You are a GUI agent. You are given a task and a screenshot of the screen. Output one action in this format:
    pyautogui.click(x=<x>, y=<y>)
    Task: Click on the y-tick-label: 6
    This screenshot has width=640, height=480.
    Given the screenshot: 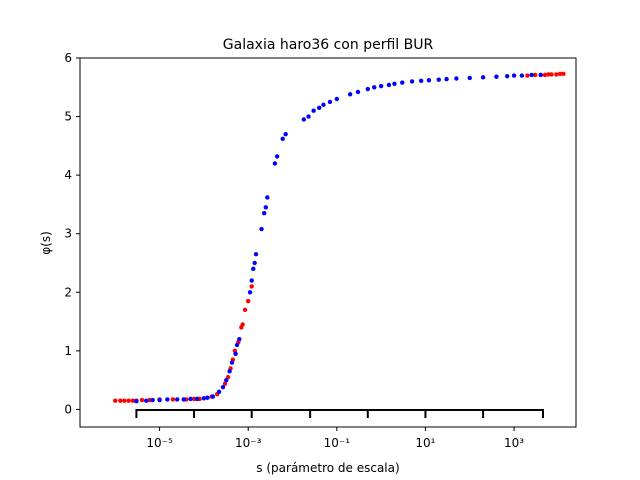 What is the action you would take?
    pyautogui.click(x=68, y=58)
    